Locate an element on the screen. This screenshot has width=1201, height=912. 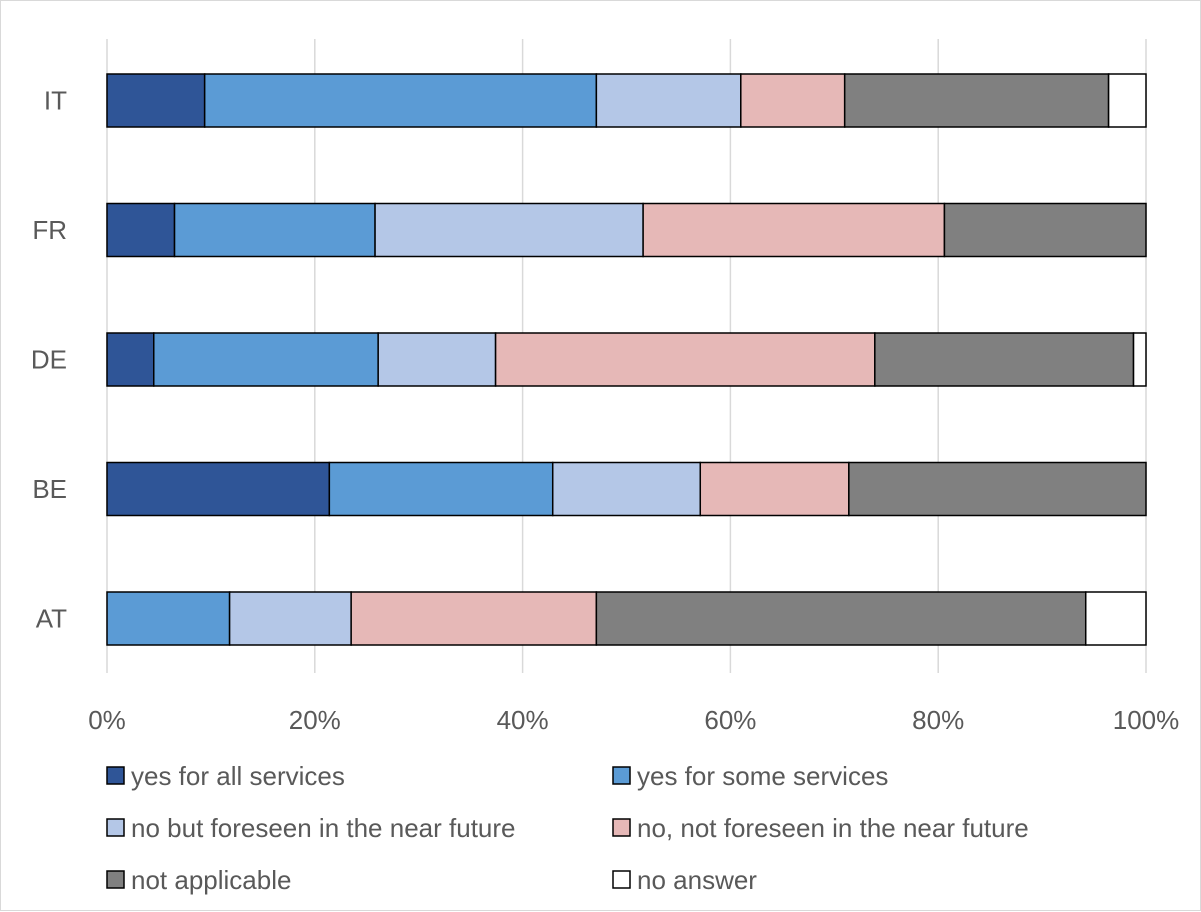
x-tick-label: 100% is located at coordinates (1146, 720).